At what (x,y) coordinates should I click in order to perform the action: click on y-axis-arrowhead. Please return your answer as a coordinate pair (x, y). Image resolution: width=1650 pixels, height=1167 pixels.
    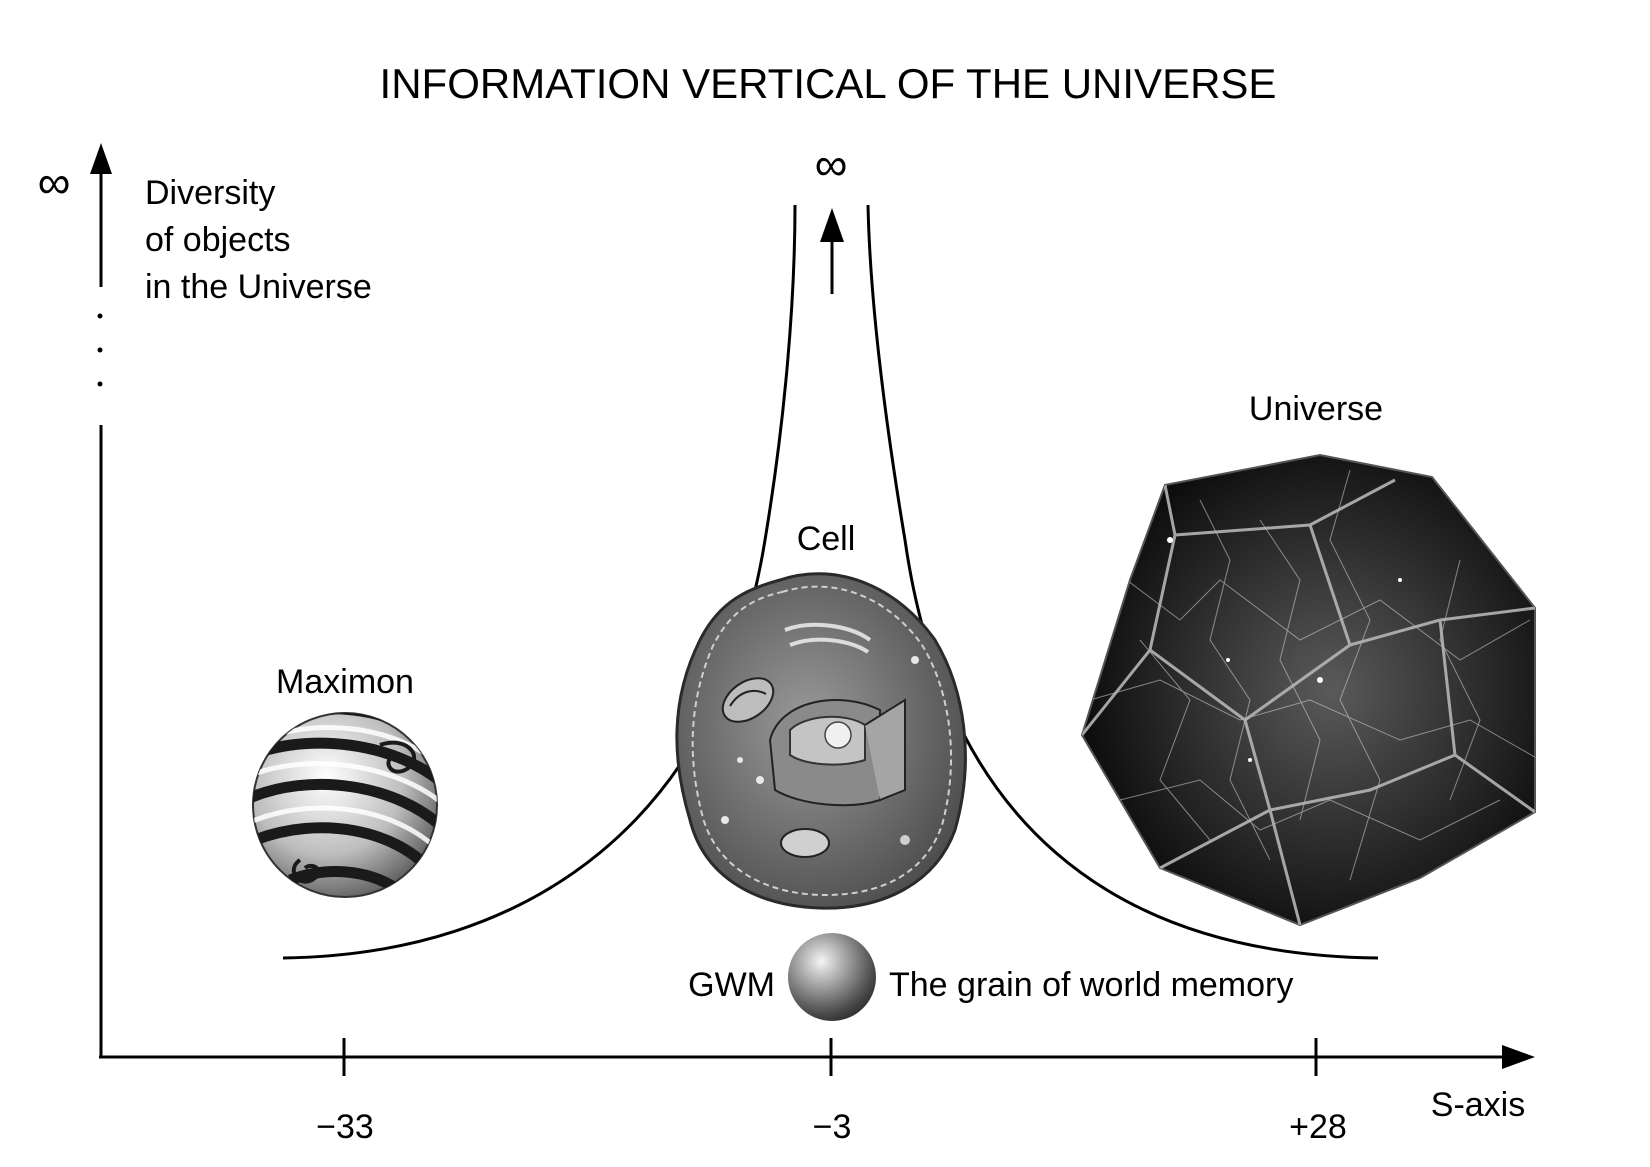
    Looking at the image, I should click on (101, 158).